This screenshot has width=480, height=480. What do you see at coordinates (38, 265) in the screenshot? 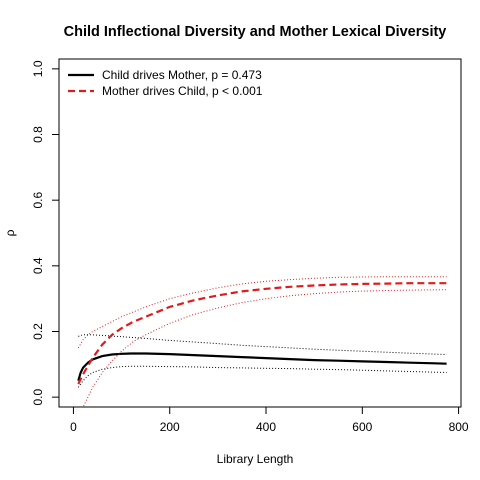
I see `y-tick-label: 0.4` at bounding box center [38, 265].